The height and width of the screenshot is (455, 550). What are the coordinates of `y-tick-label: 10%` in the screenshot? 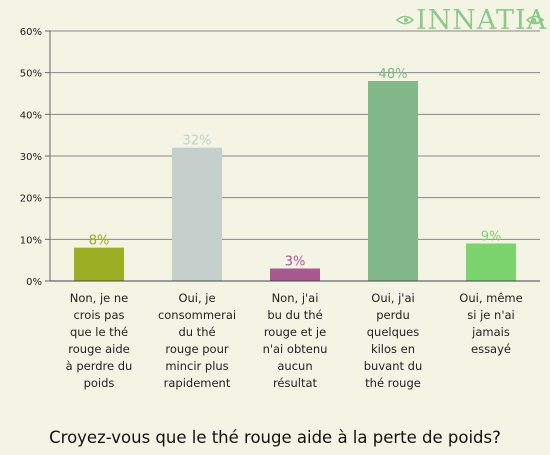 It's located at (31, 240).